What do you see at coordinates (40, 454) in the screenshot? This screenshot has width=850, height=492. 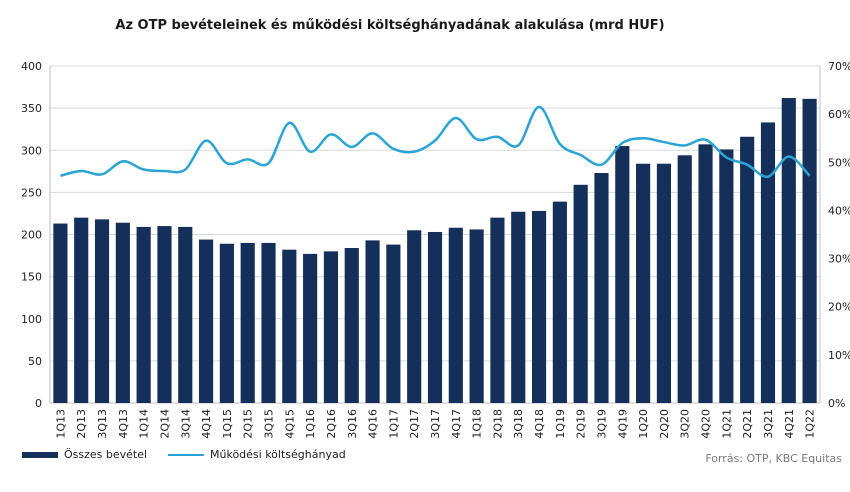 I see `legend-bar-swatch` at bounding box center [40, 454].